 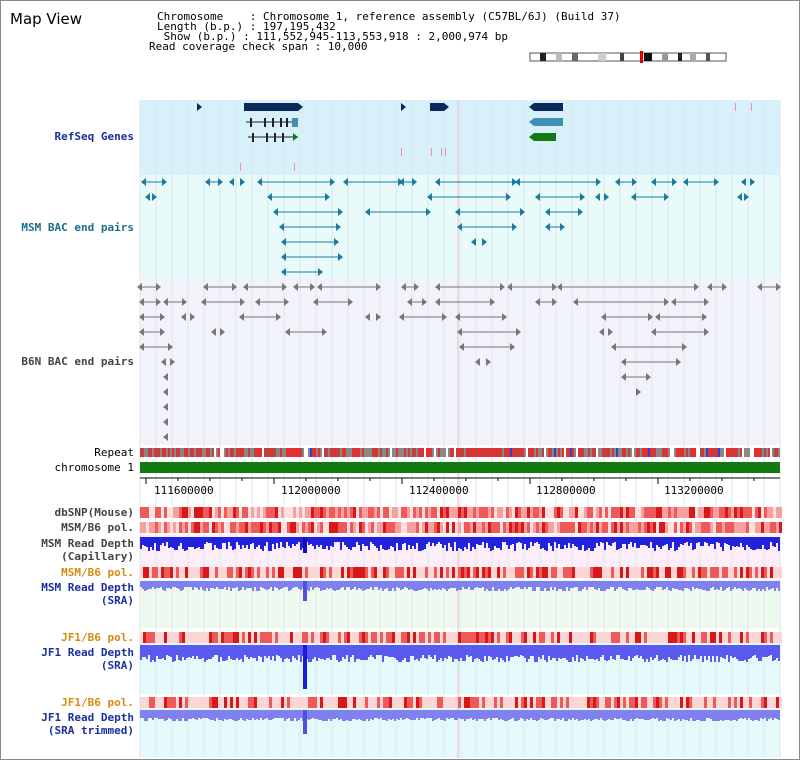 What do you see at coordinates (445, 152) in the screenshot?
I see `gene-mark` at bounding box center [445, 152].